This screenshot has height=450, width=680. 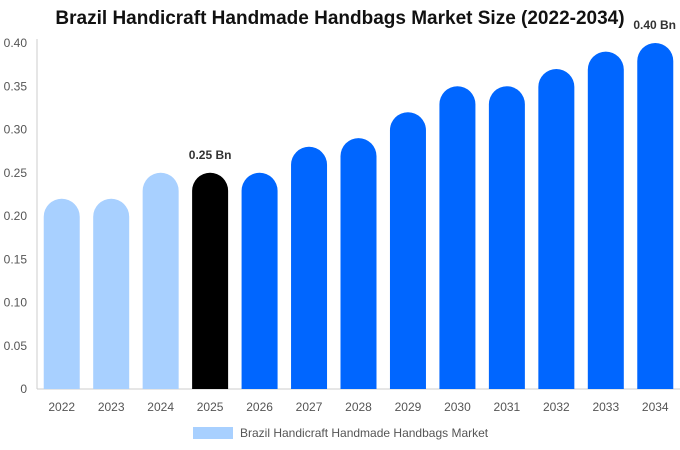 I want to click on legend-swatch, so click(x=213, y=433).